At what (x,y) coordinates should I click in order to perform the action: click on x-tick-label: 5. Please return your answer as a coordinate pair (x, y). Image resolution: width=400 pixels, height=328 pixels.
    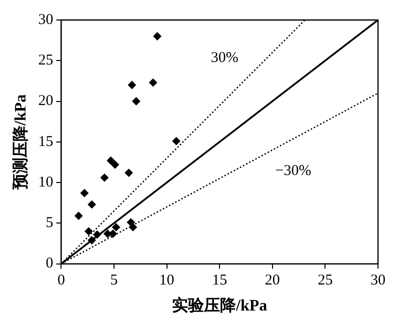
    Looking at the image, I should click on (114, 280).